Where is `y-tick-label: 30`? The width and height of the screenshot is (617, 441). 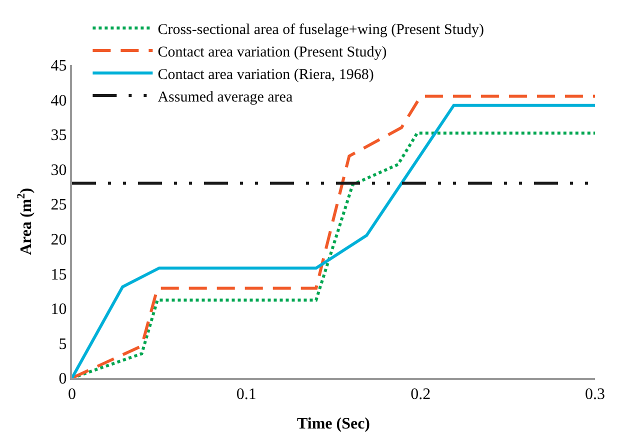
y-tick-label: 30 is located at coordinates (58, 170).